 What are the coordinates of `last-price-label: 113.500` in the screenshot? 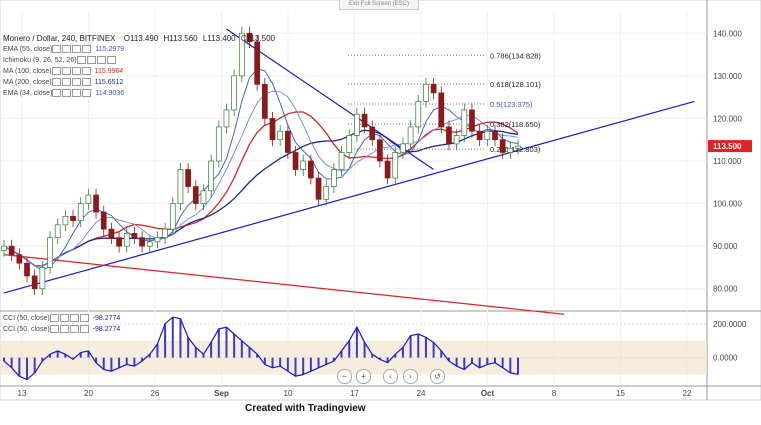 It's located at (727, 146).